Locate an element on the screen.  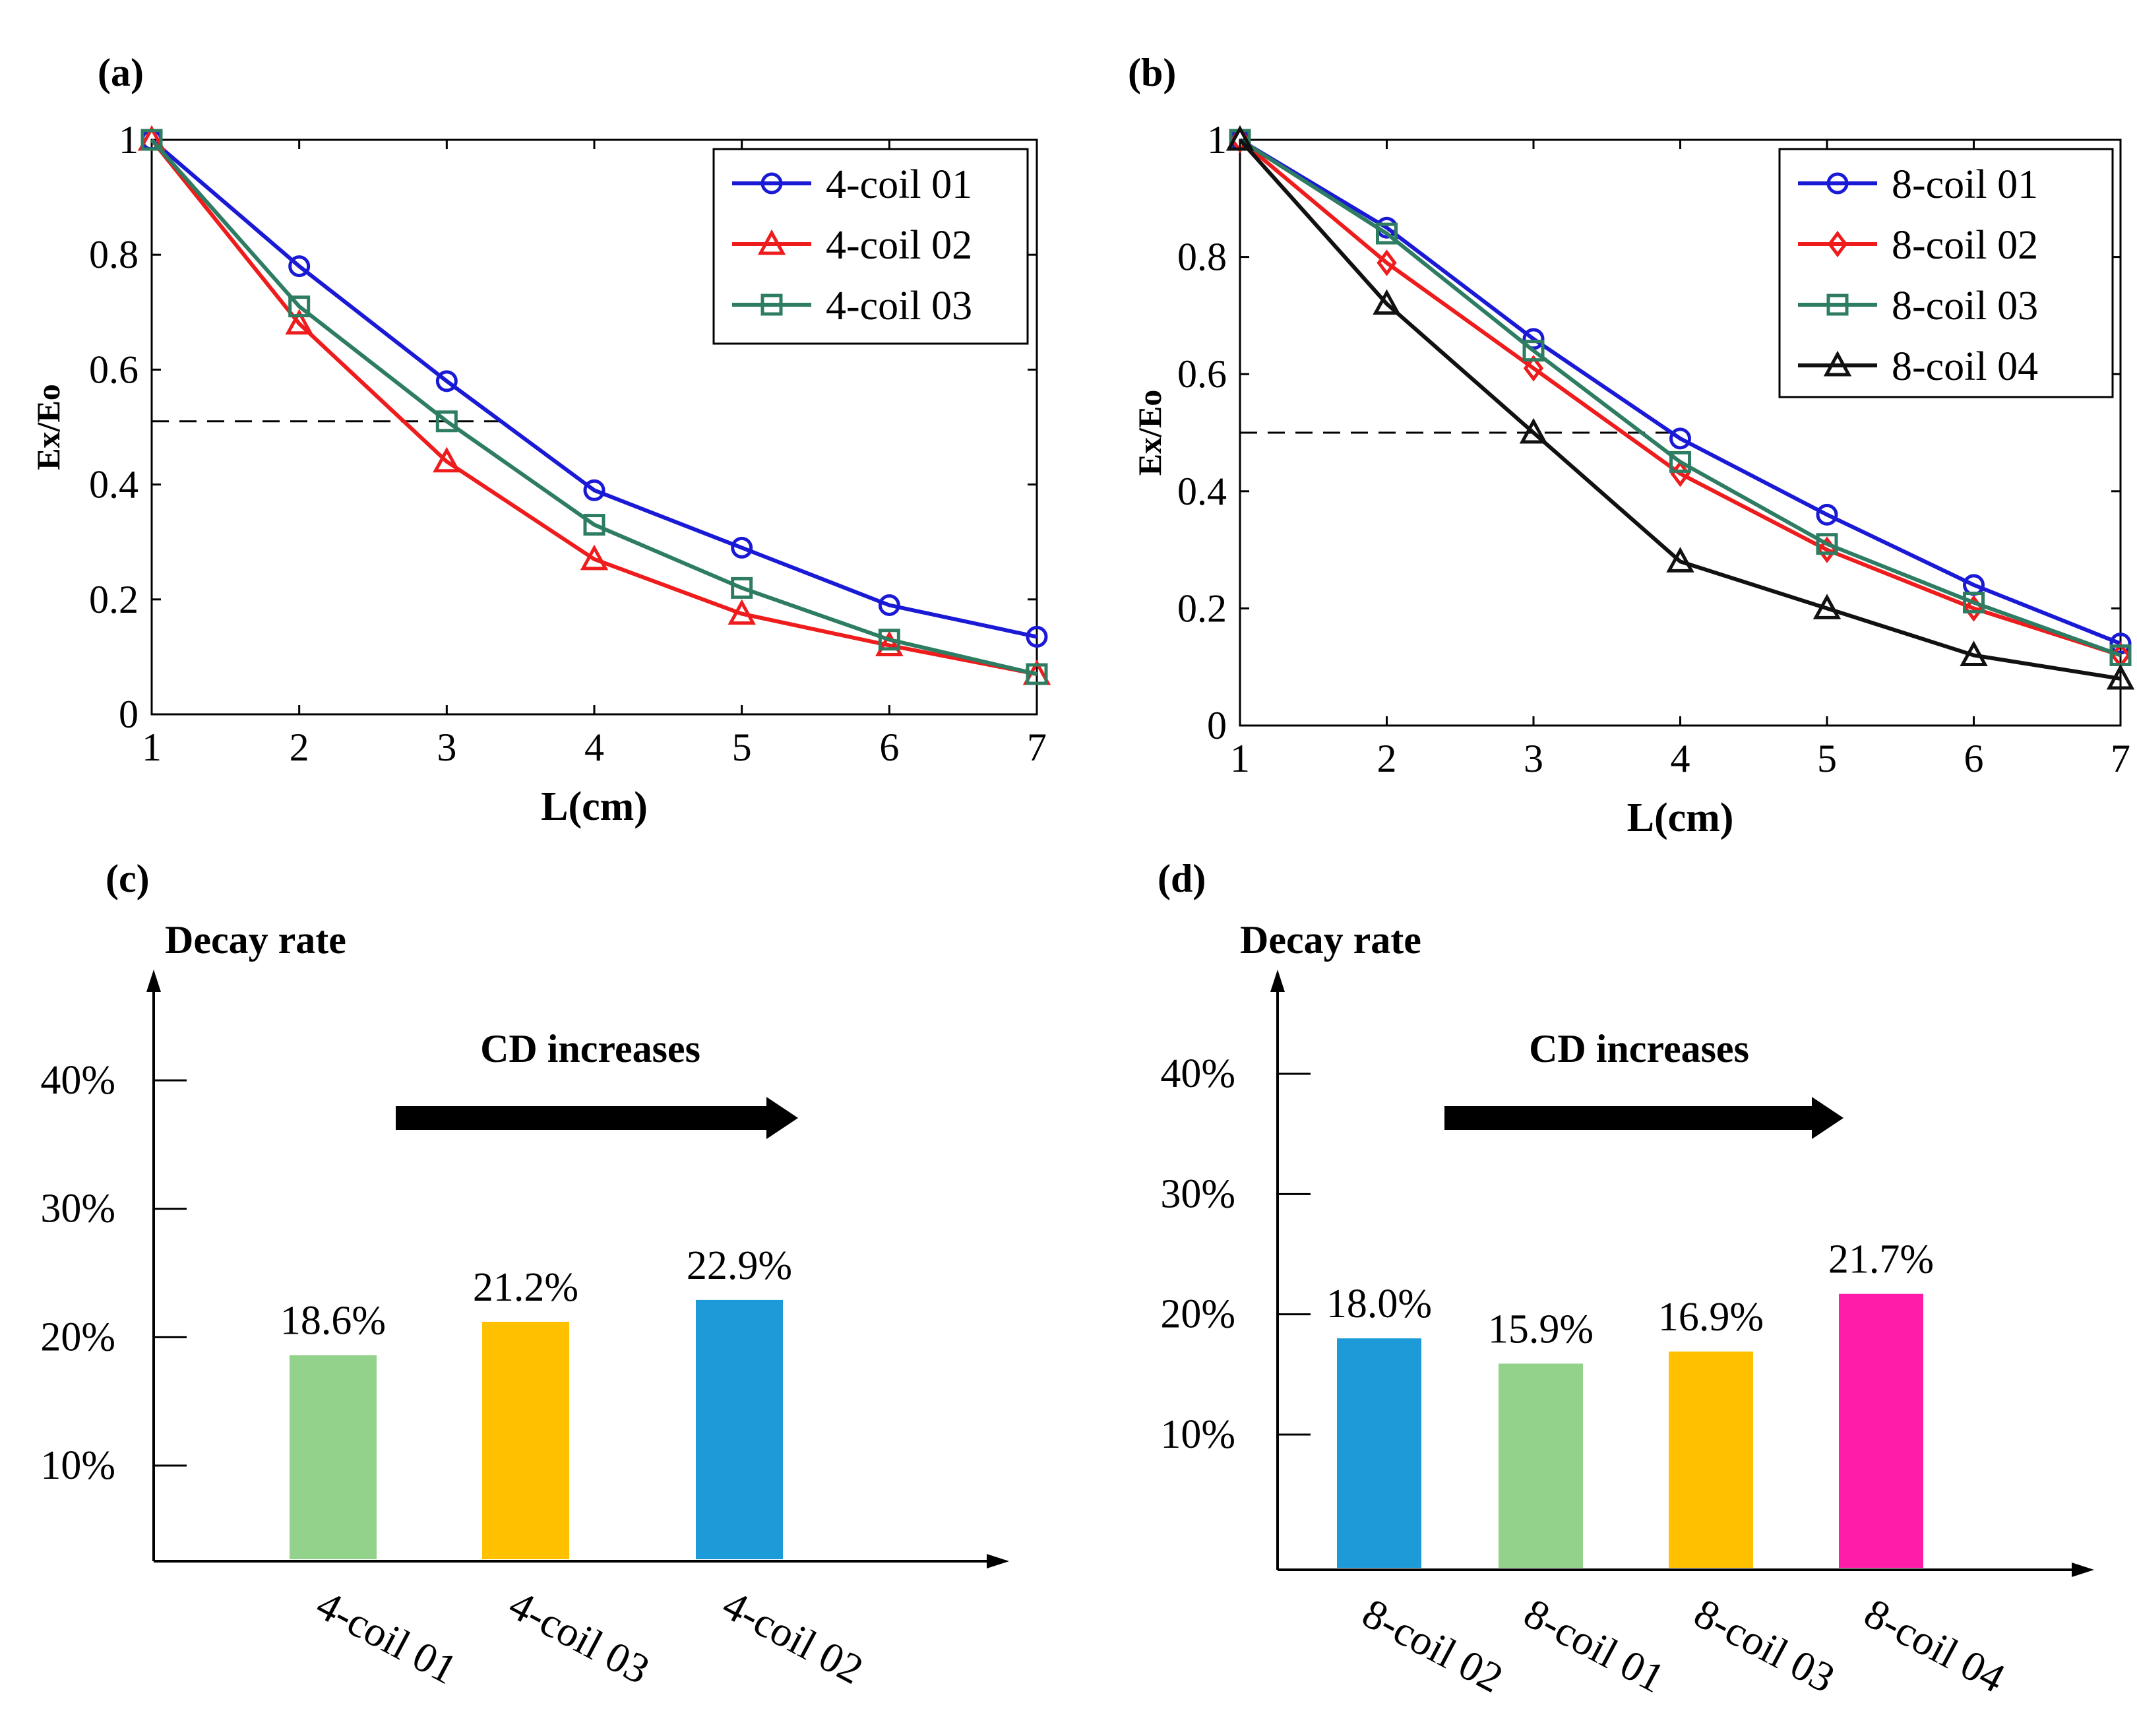
x-category-label: 8-coil 03 is located at coordinates (1764, 1646).